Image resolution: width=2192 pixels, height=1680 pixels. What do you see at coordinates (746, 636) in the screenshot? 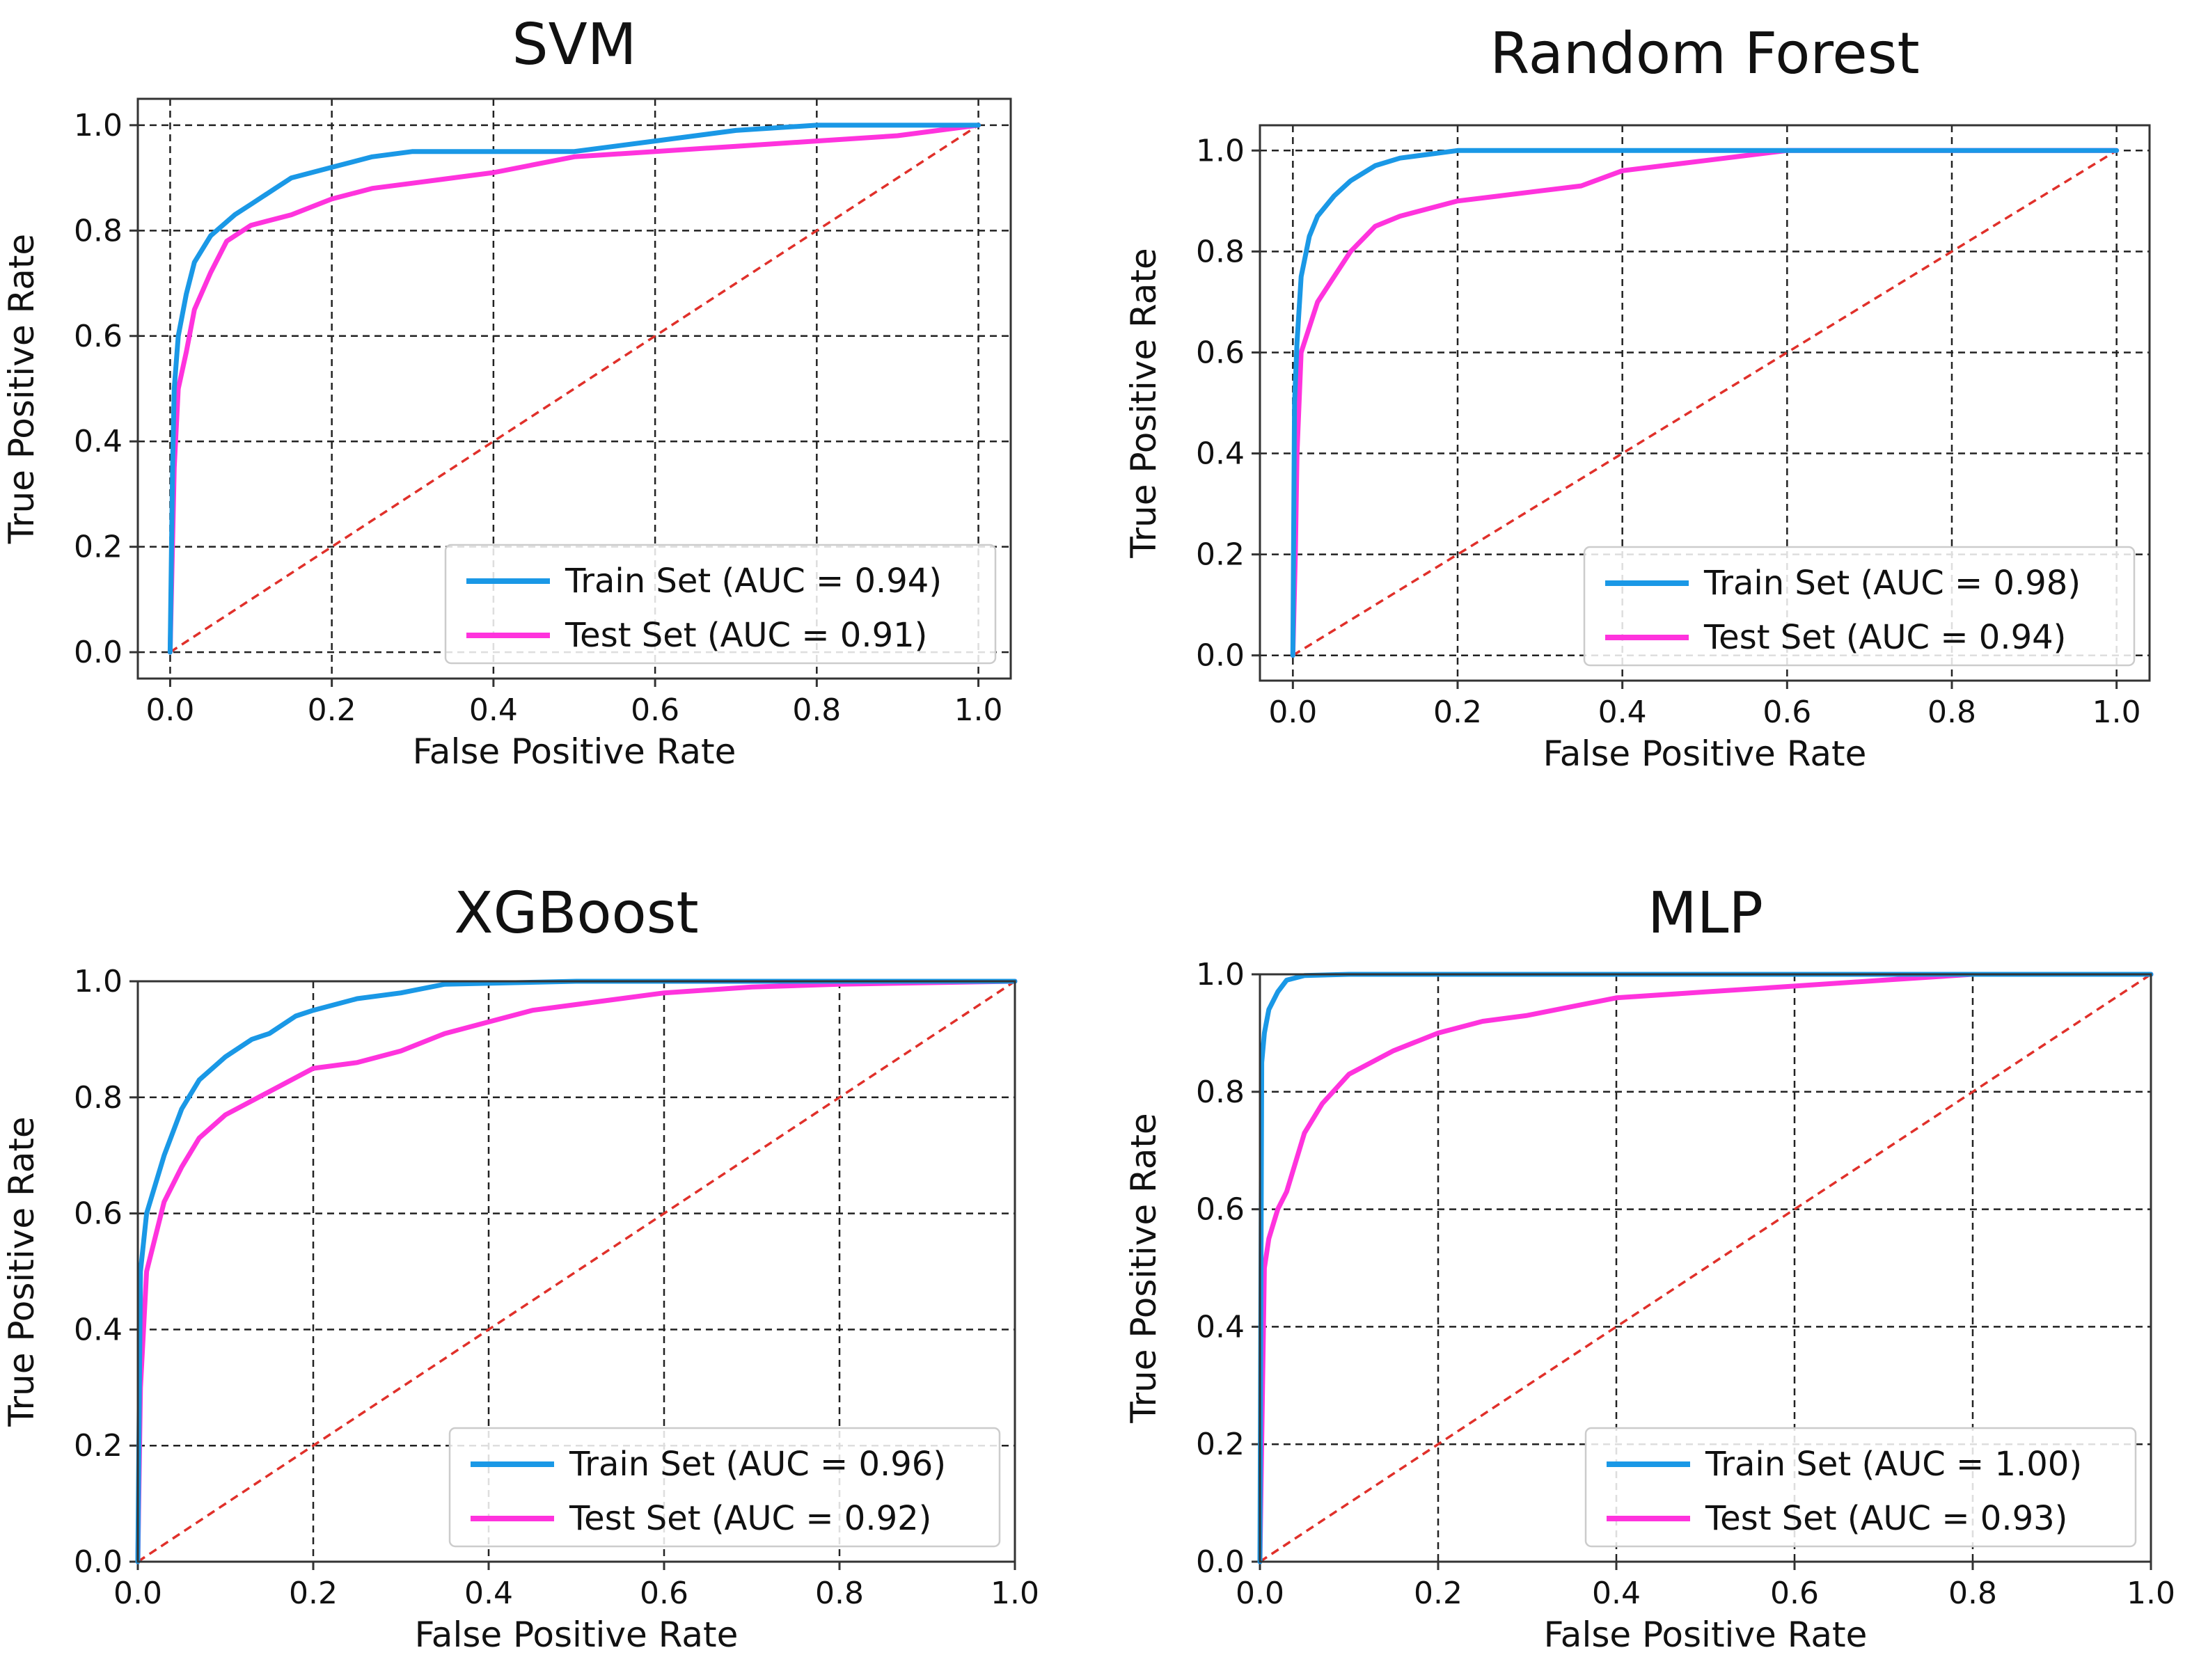
I see `legend-test-label: Test Set (AUC = 0.91)` at bounding box center [746, 636].